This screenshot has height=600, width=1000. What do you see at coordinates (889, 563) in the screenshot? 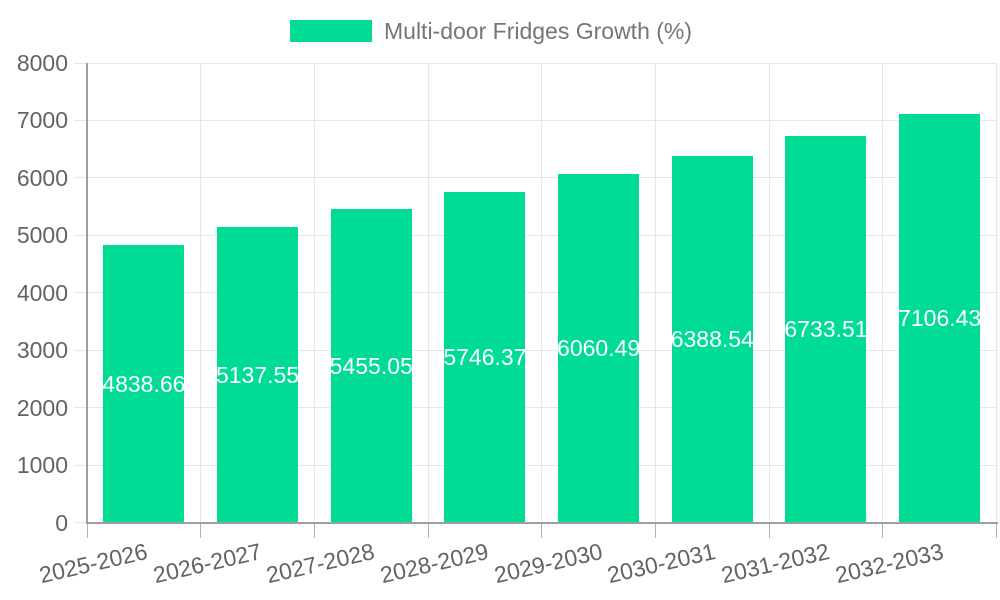
I see `x-tick-label: 2032-2033` at bounding box center [889, 563].